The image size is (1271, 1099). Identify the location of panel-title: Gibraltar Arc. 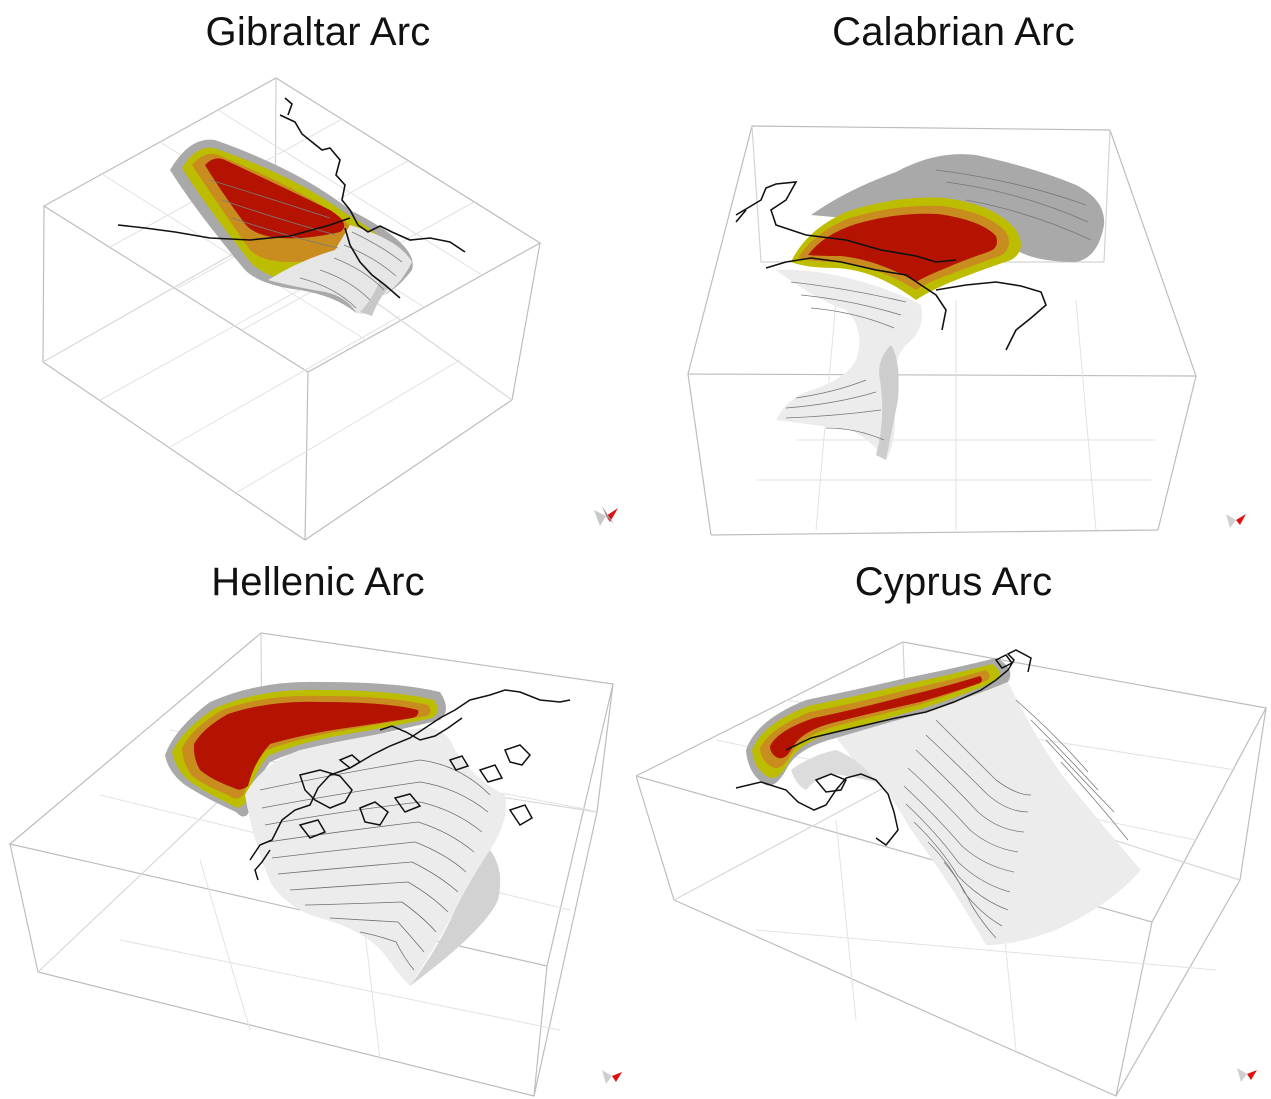
(318, 32).